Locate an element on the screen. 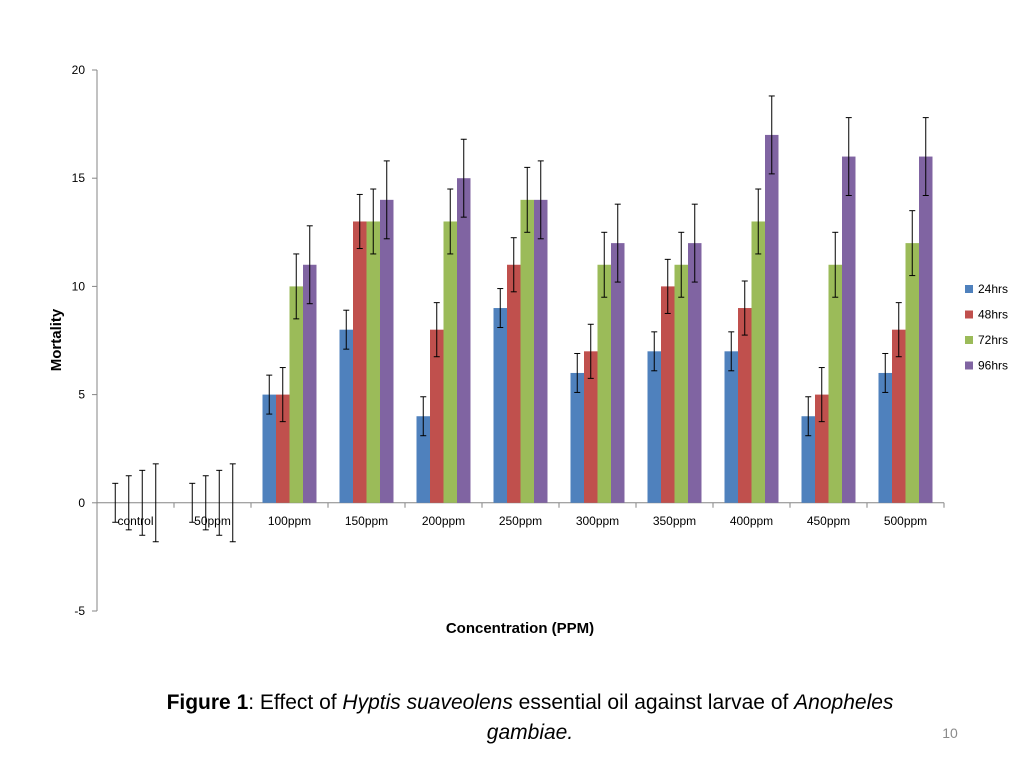  y-tick-label: 0 is located at coordinates (81, 503).